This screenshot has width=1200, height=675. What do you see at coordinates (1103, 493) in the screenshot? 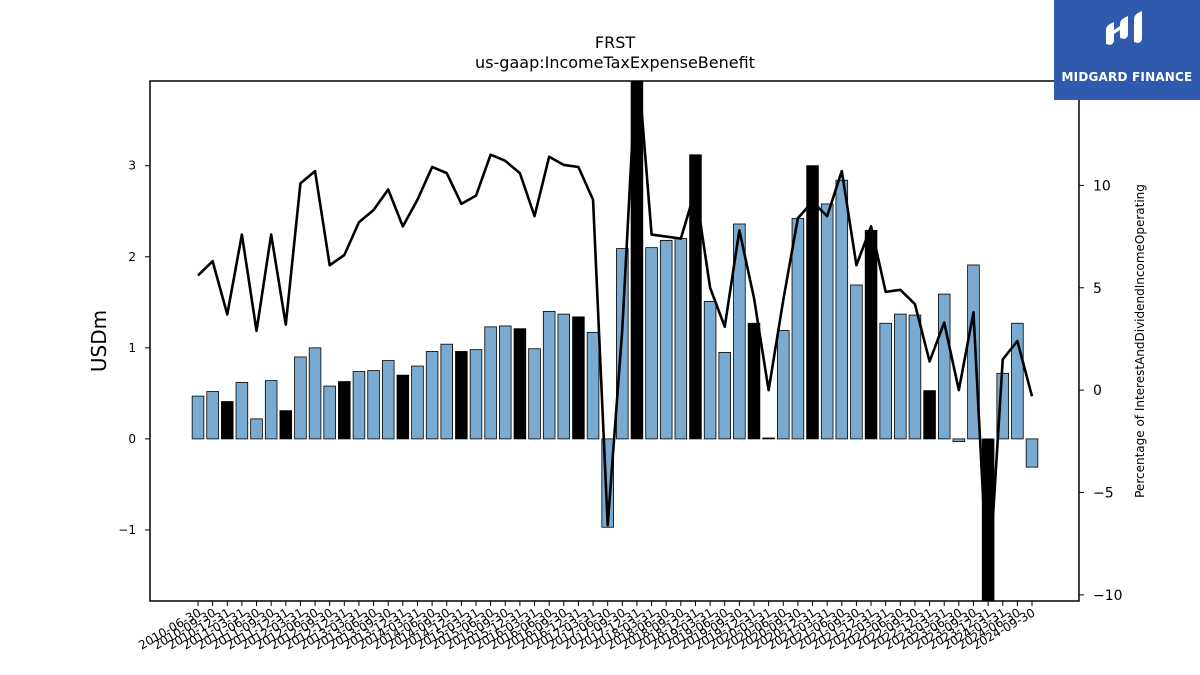
I see `y2-tick-label: −5` at bounding box center [1103, 493].